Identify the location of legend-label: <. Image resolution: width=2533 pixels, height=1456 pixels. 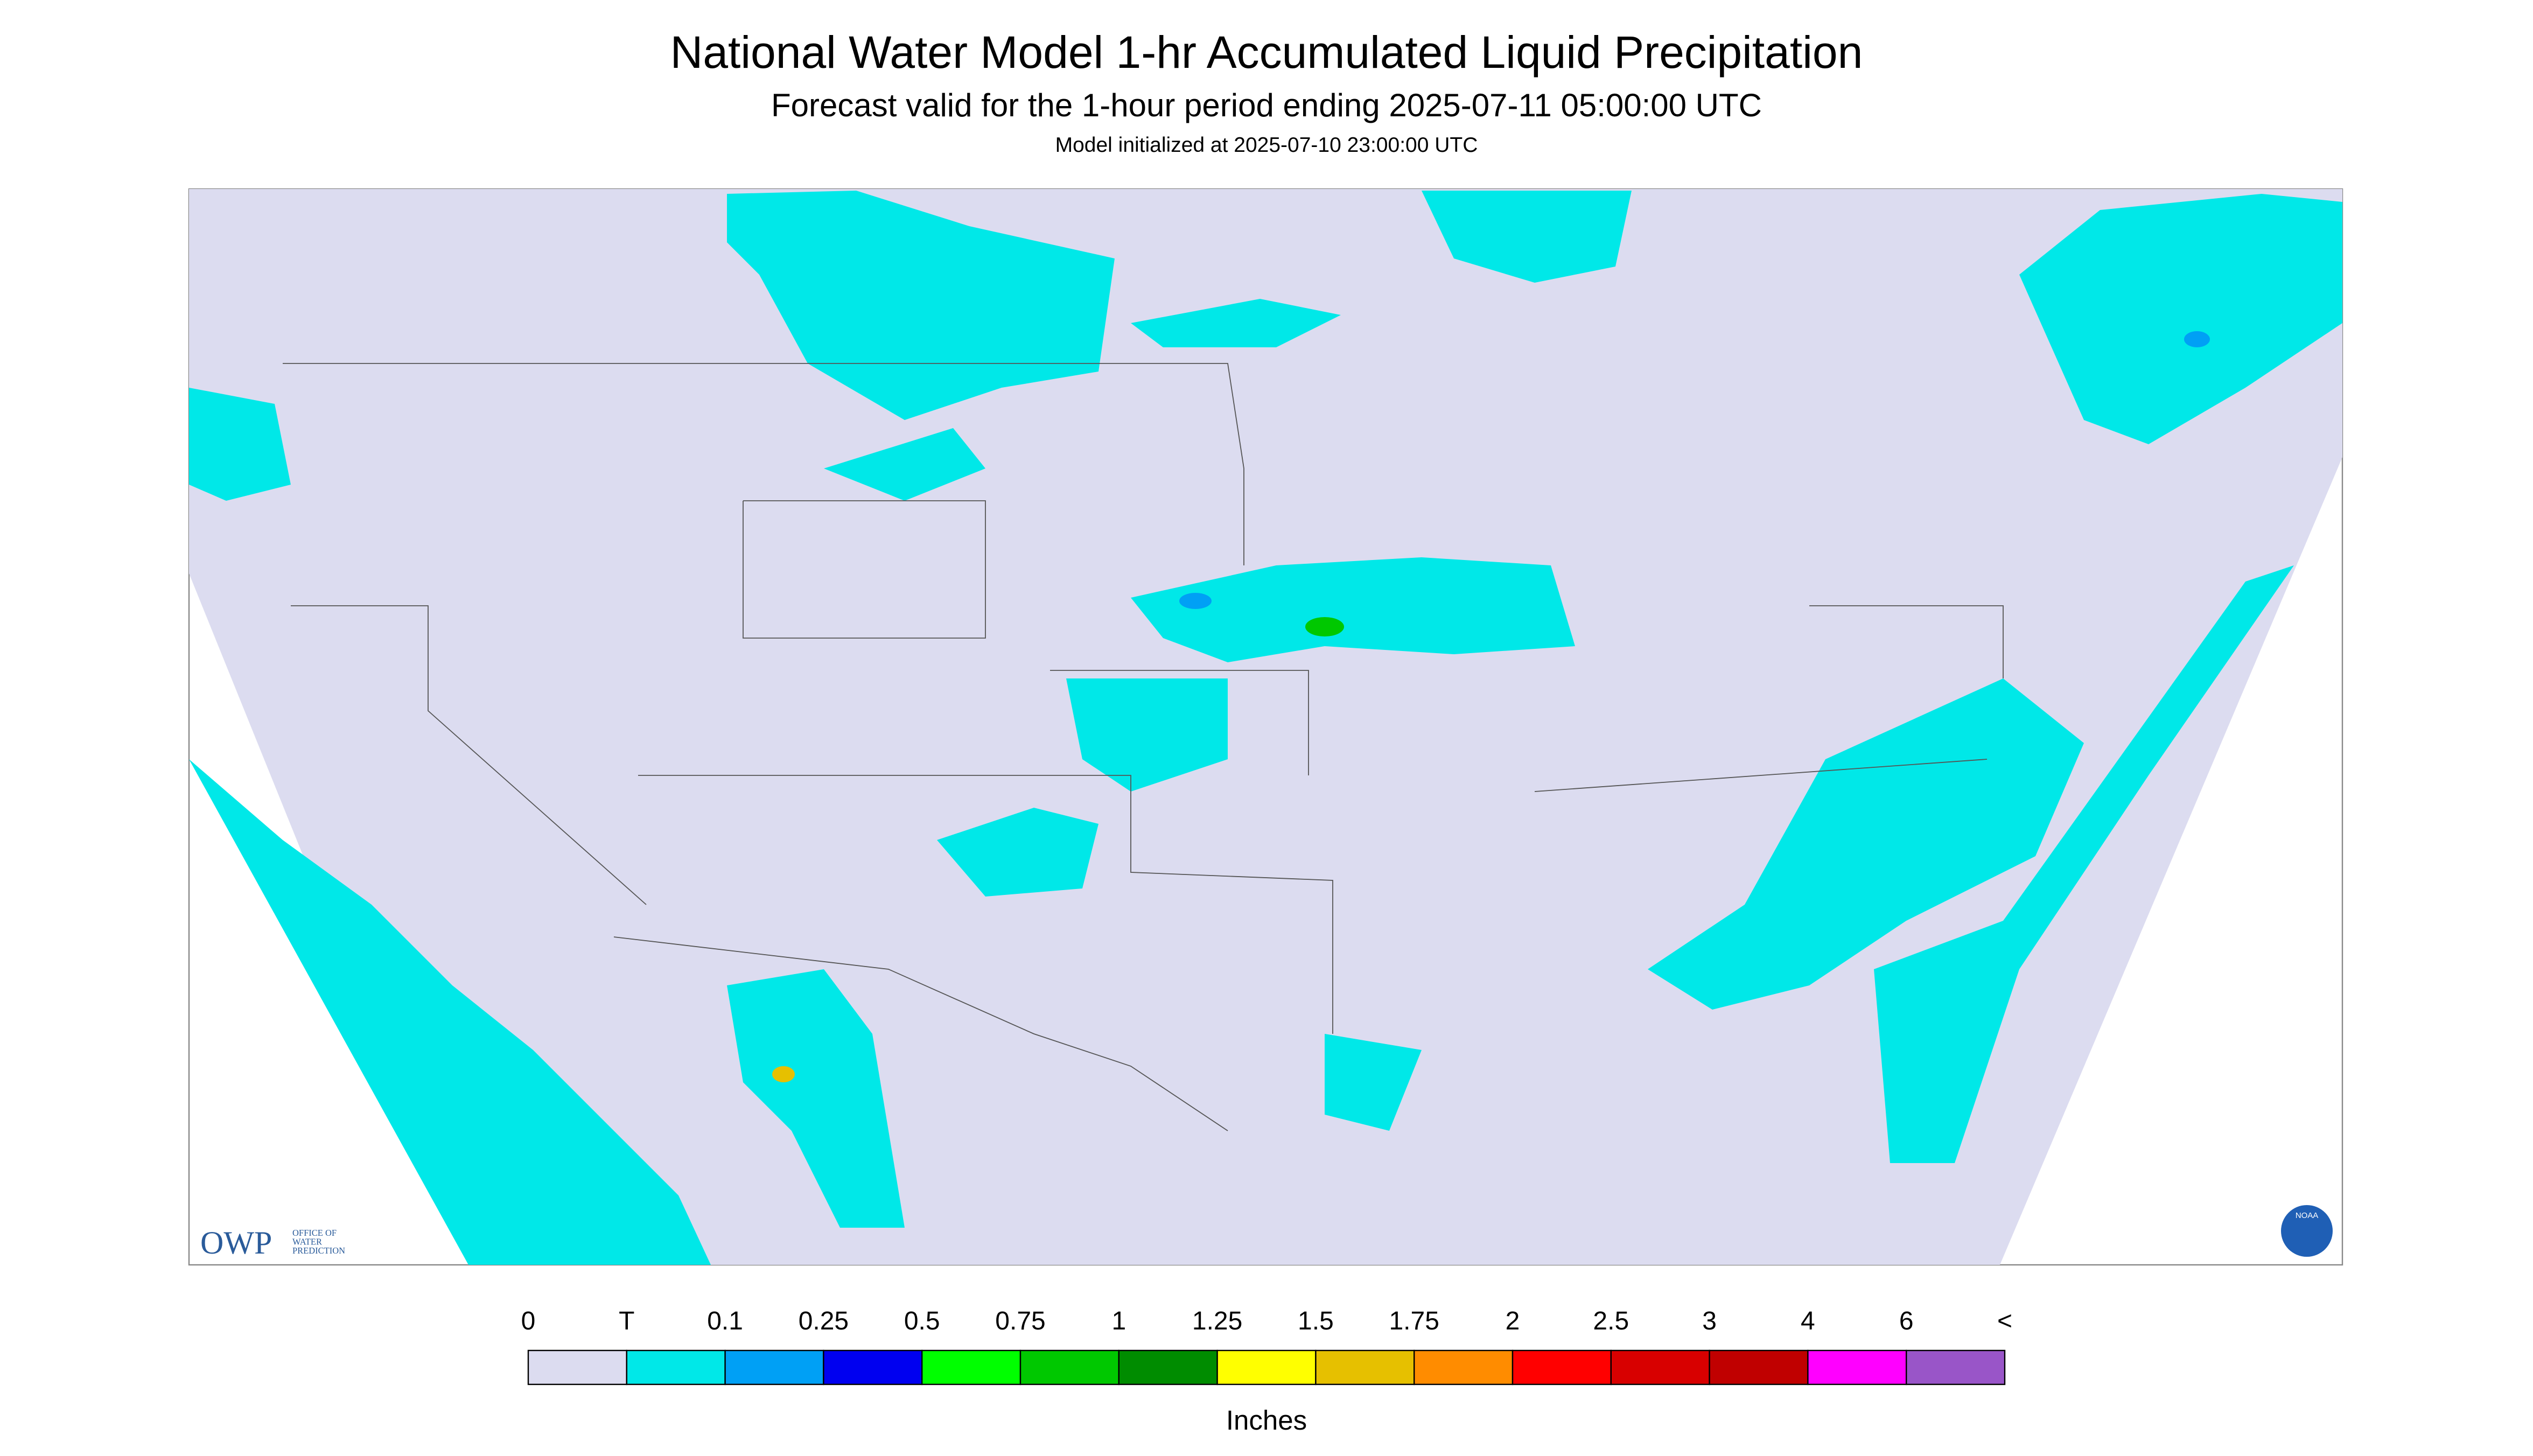
(2004, 1321).